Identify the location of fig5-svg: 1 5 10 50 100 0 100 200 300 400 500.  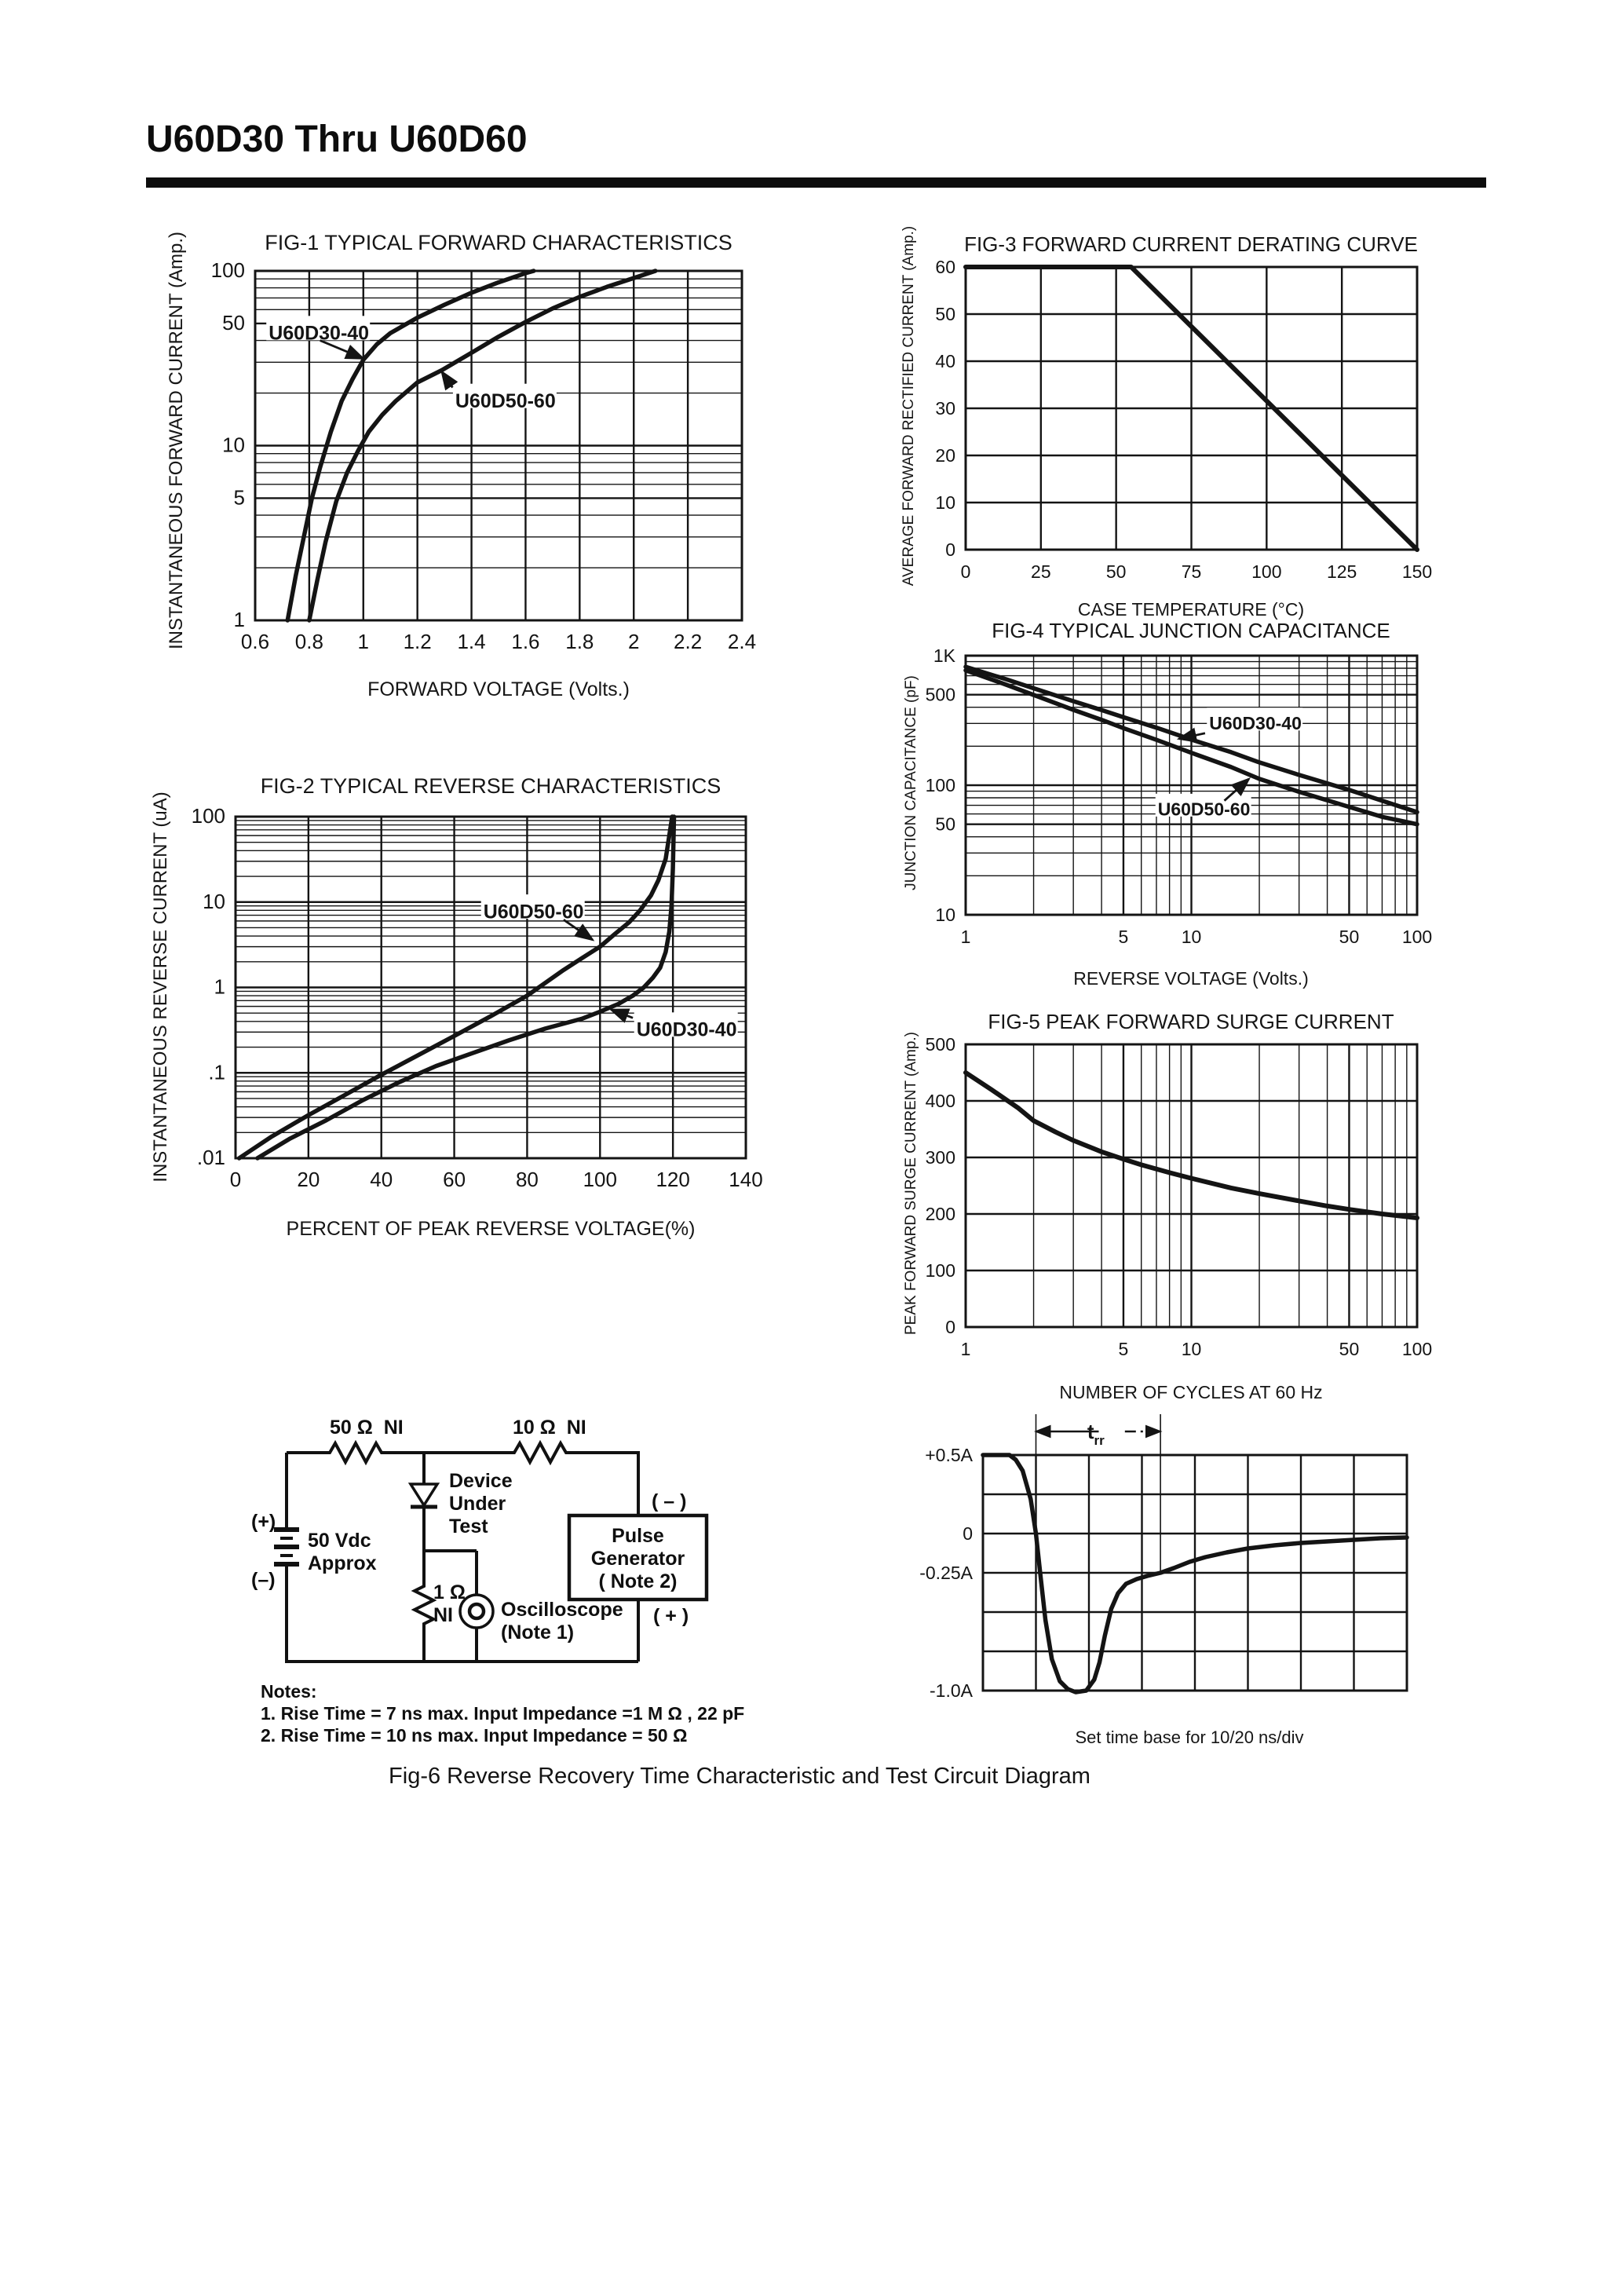
(1179, 1197).